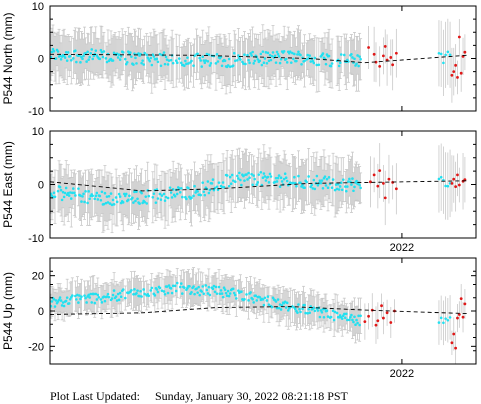 Image resolution: width=481 pixels, height=404 pixels. Describe the element at coordinates (41, 186) in the screenshot. I see `y-tick-label: 0` at that location.